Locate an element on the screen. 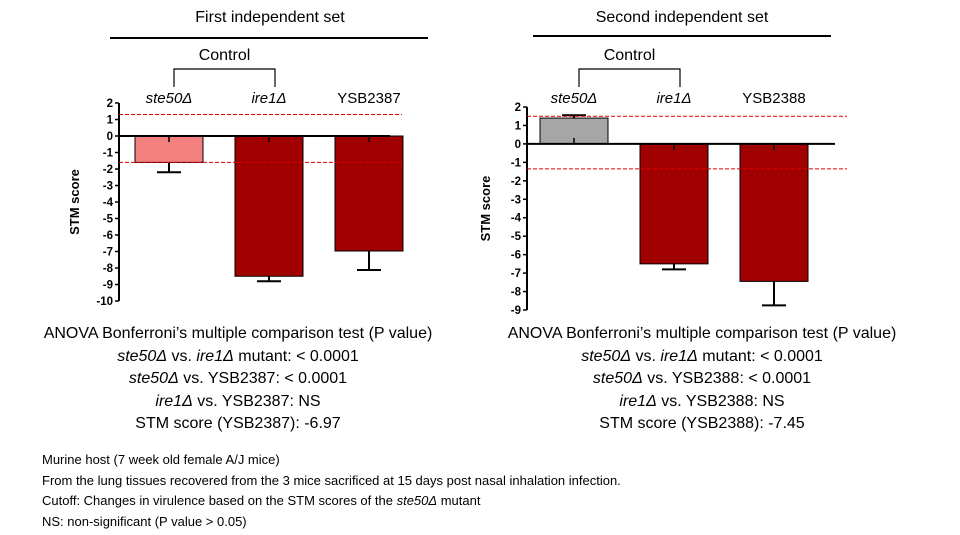 The height and width of the screenshot is (535, 960). stats2-row3-a: ire1Δ is located at coordinates (638, 401).